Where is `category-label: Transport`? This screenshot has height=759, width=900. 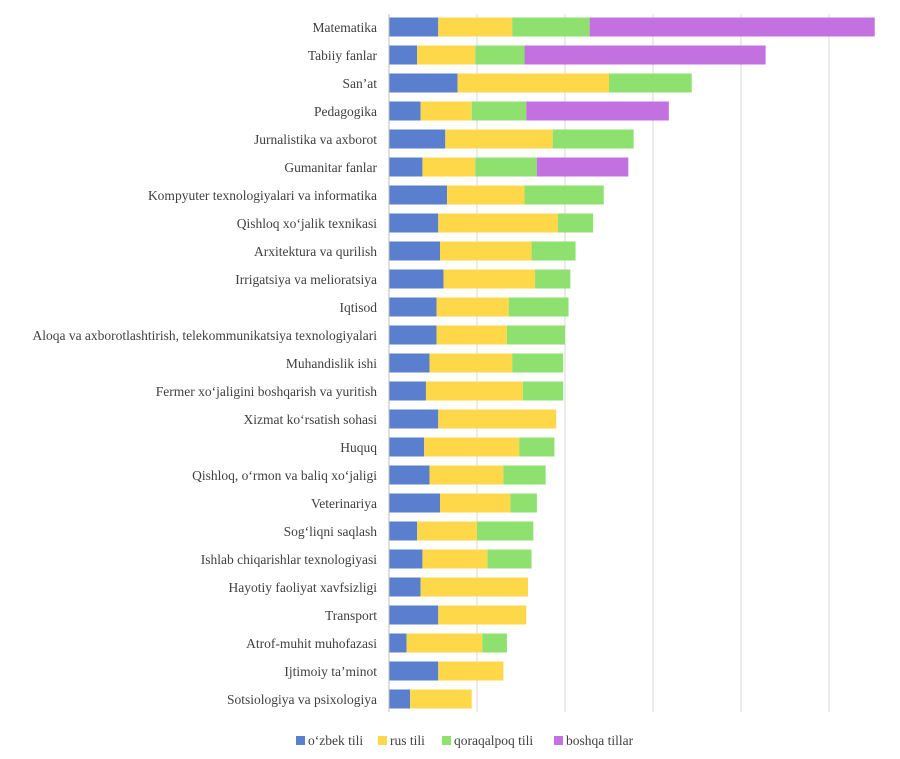 category-label: Transport is located at coordinates (351, 615).